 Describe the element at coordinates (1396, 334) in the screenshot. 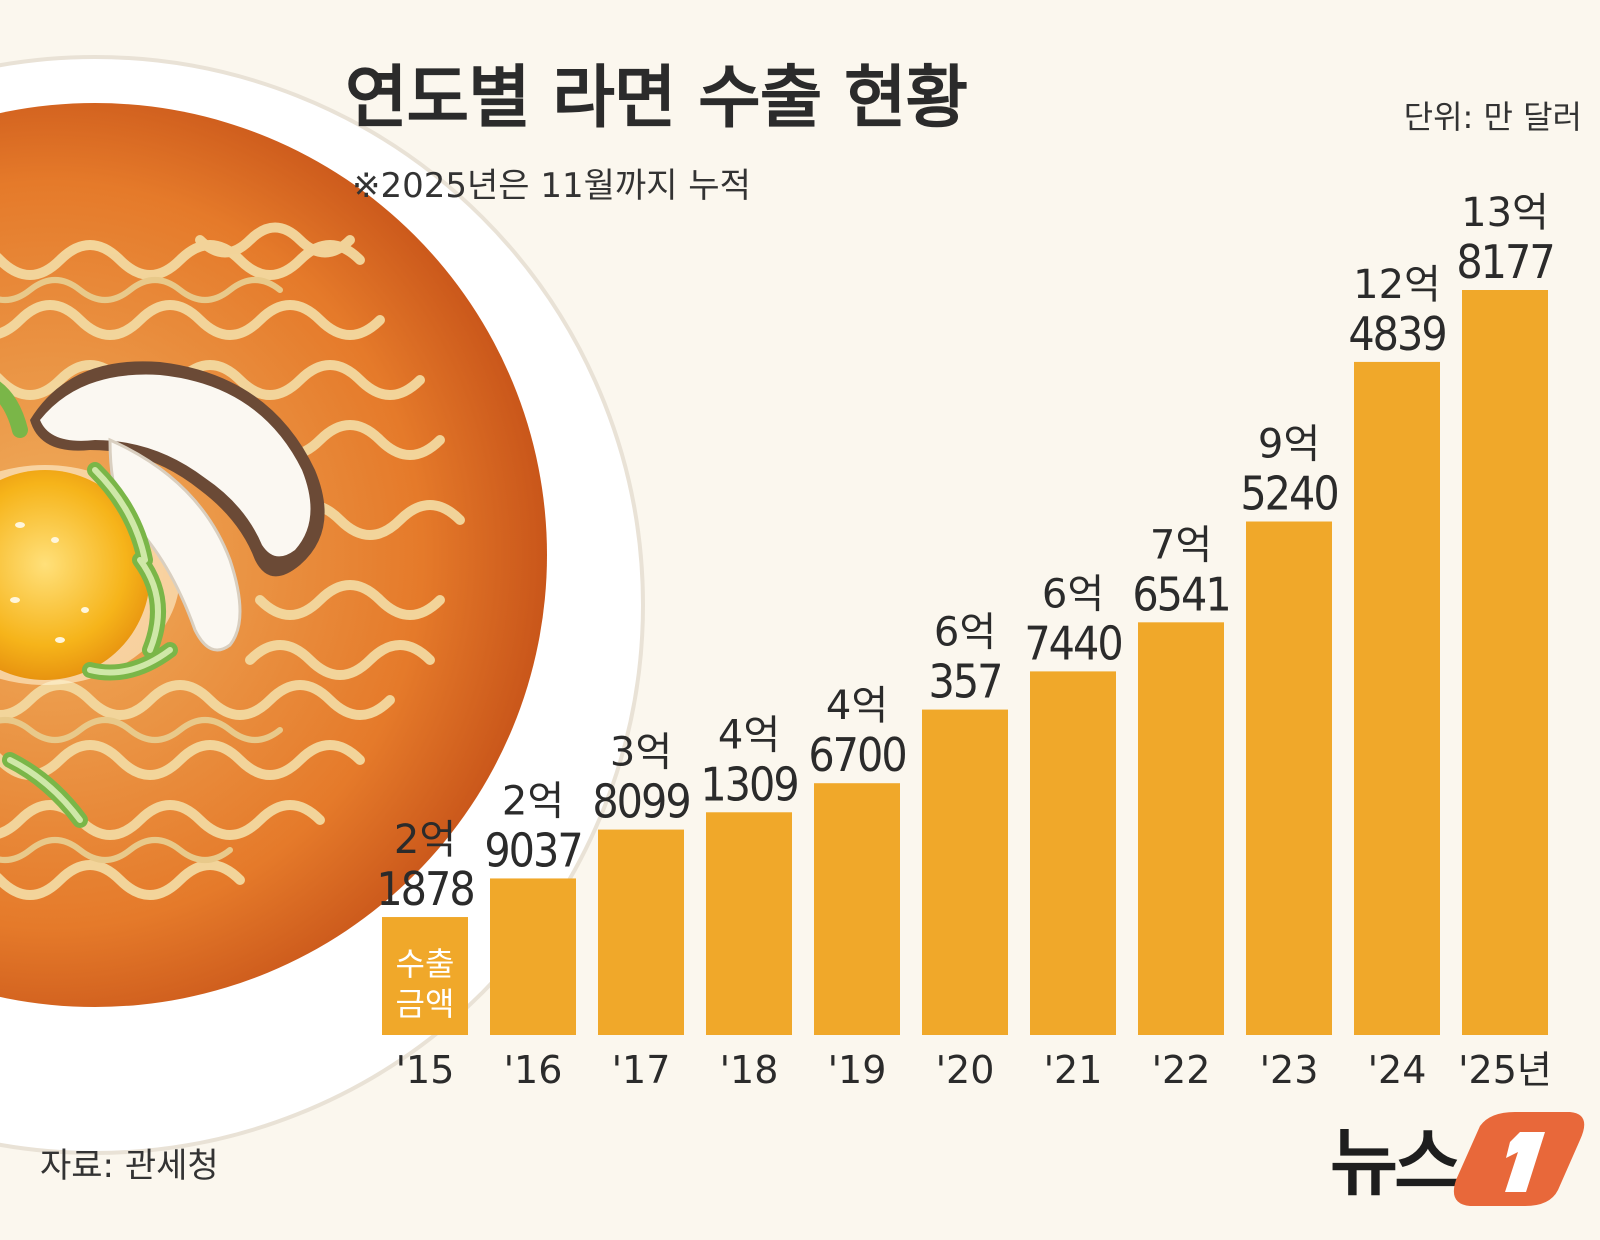

I see `bar-value-label-bottom-9: 4839` at that location.